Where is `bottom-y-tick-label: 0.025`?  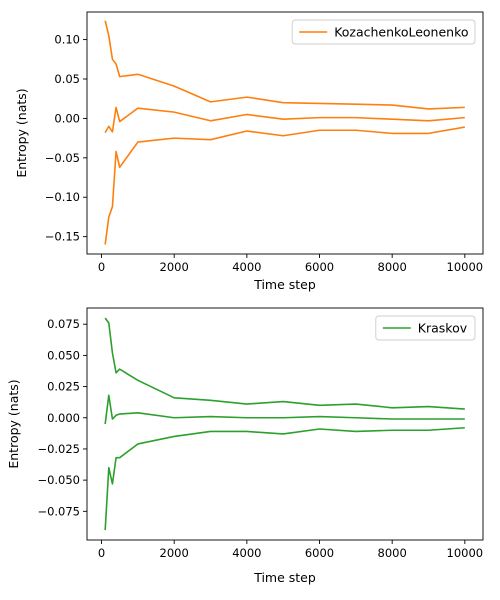
bottom-y-tick-label: 0.025 is located at coordinates (63, 387).